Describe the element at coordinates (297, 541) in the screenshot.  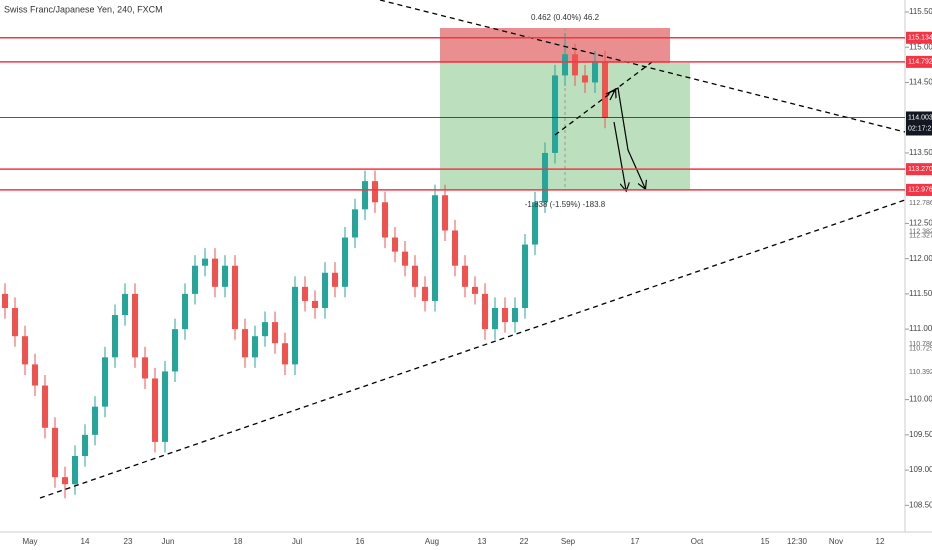
I see `x-tick-label: Jul` at that location.